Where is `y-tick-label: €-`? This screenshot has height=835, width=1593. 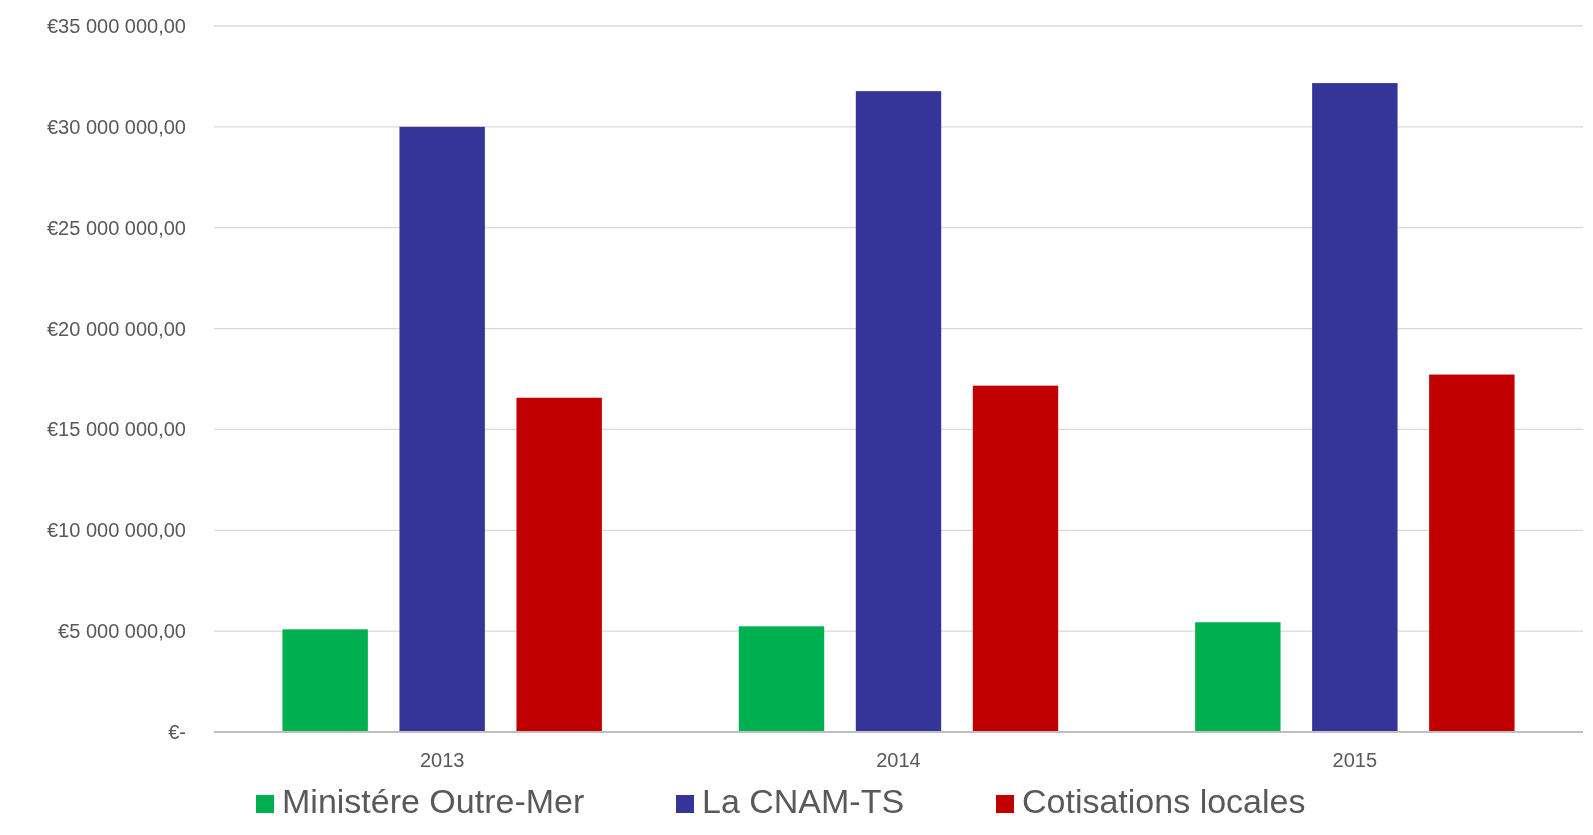 y-tick-label: €- is located at coordinates (177, 732).